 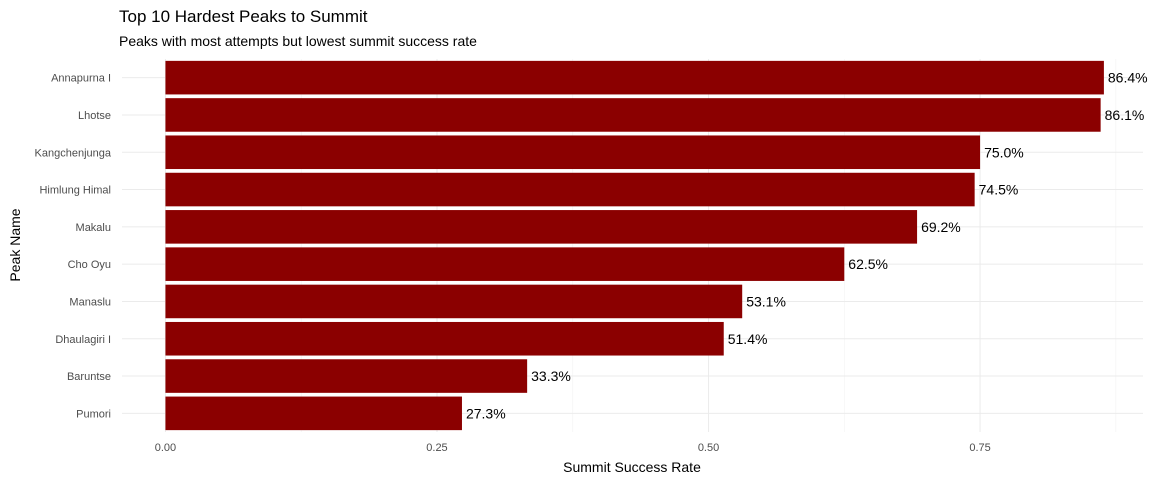 What do you see at coordinates (708, 448) in the screenshot?
I see `x-tick-label: 0.50` at bounding box center [708, 448].